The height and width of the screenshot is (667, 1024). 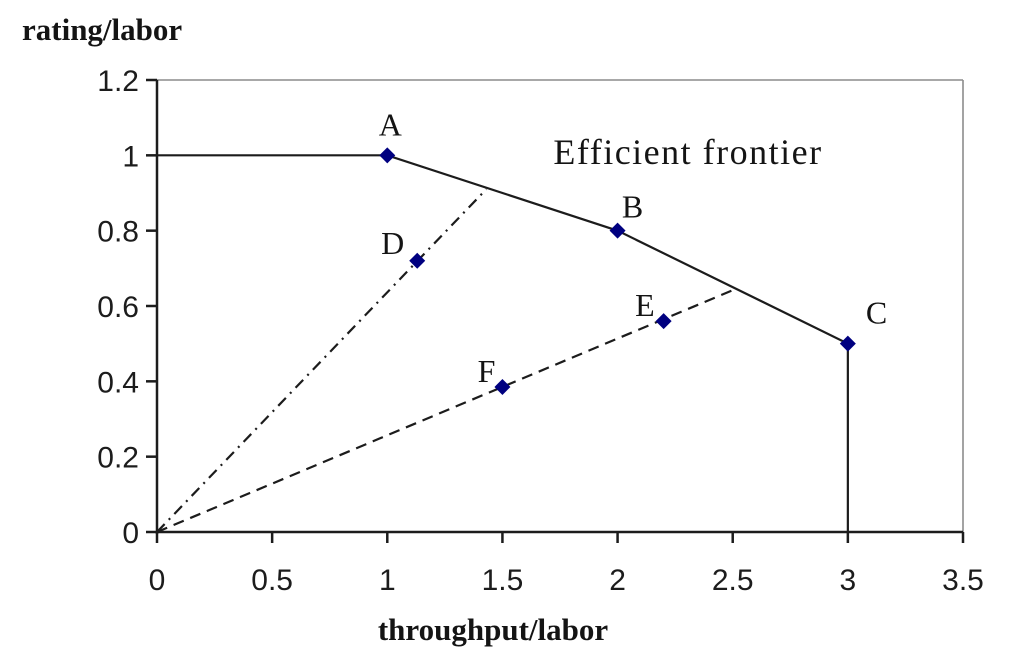 I want to click on point-label-C: C, so click(x=876, y=313).